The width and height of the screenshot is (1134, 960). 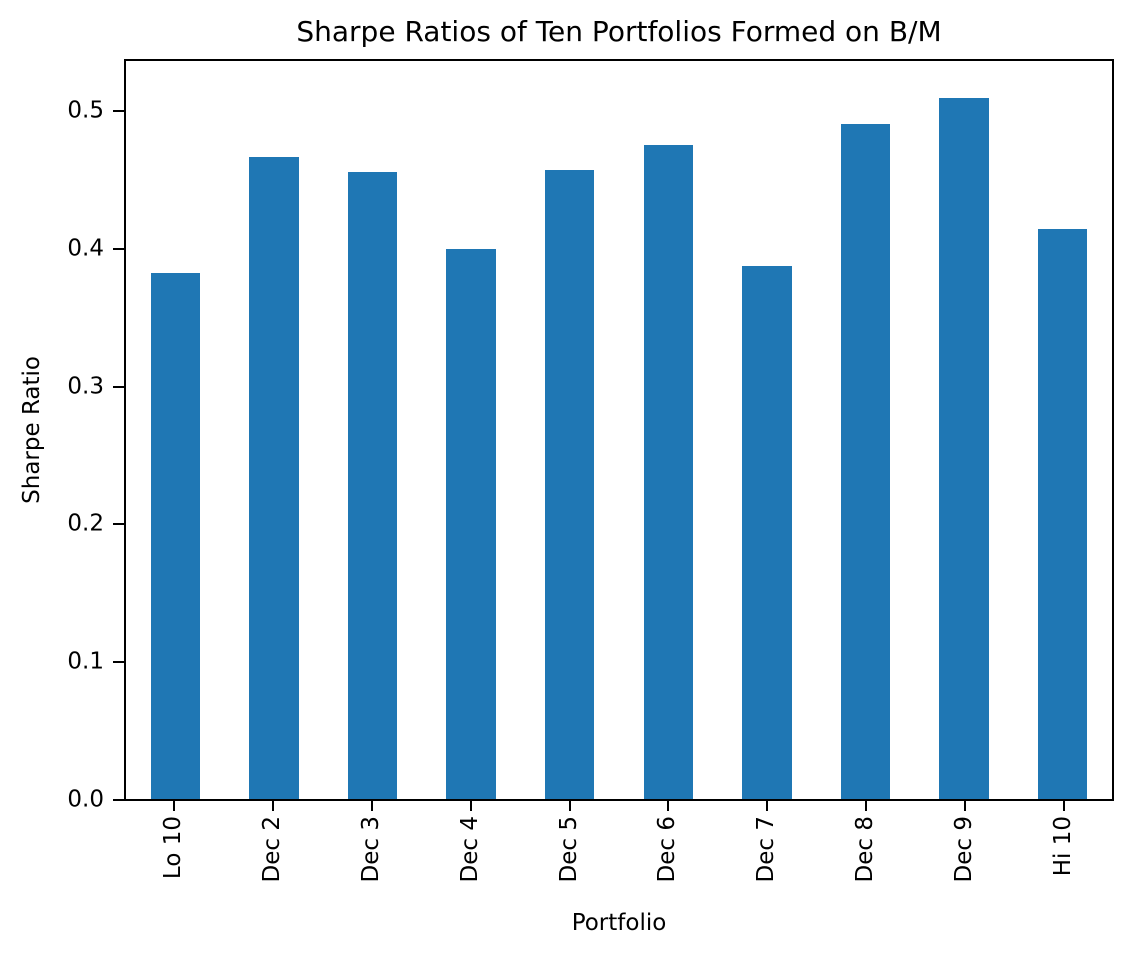 I want to click on x-tick-label-dec-4: Dec 4, so click(x=470, y=849).